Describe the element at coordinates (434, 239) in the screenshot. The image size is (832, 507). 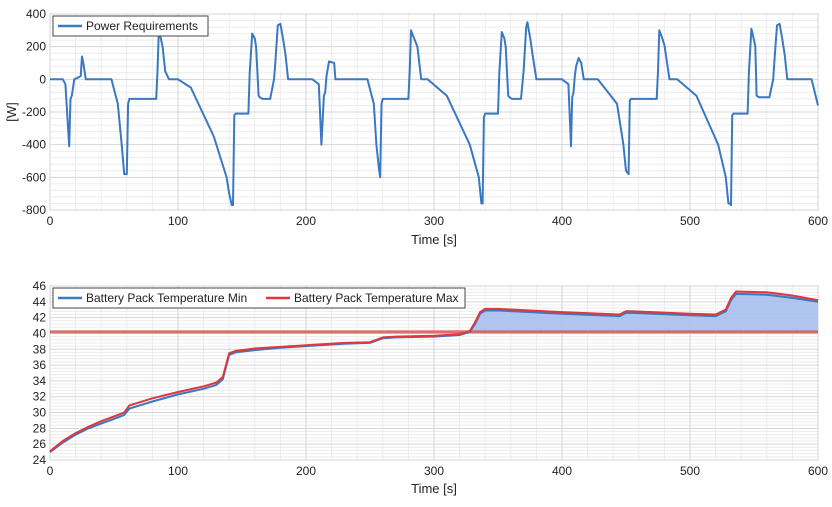
I see `power-x-axis-label: Time [s]` at that location.